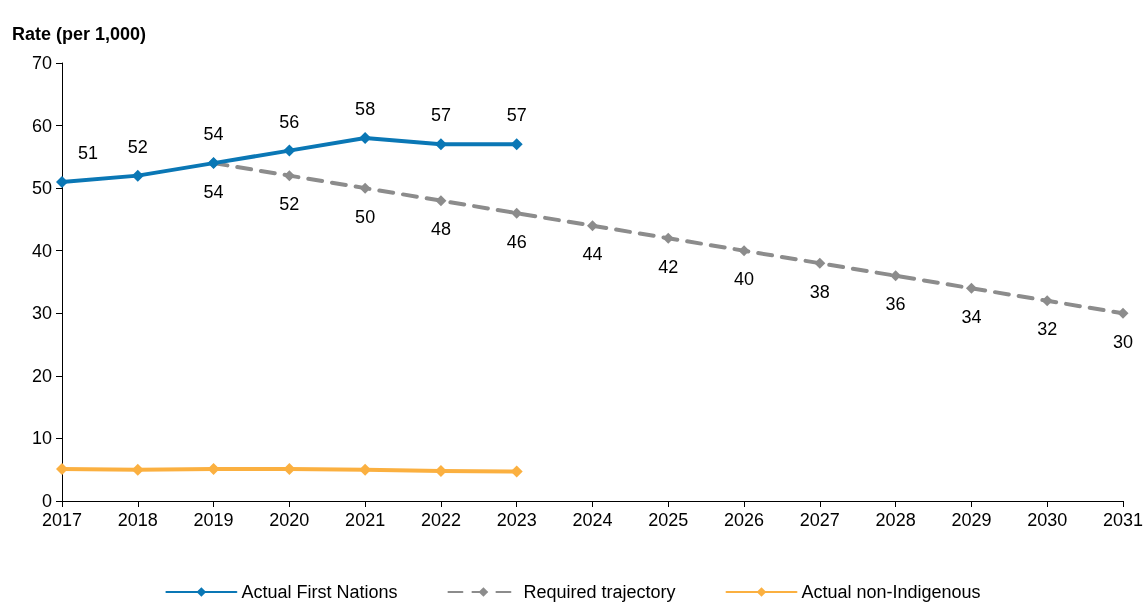 This screenshot has width=1146, height=606. What do you see at coordinates (891, 592) in the screenshot?
I see `legend-label: Actual non-Indigenous` at bounding box center [891, 592].